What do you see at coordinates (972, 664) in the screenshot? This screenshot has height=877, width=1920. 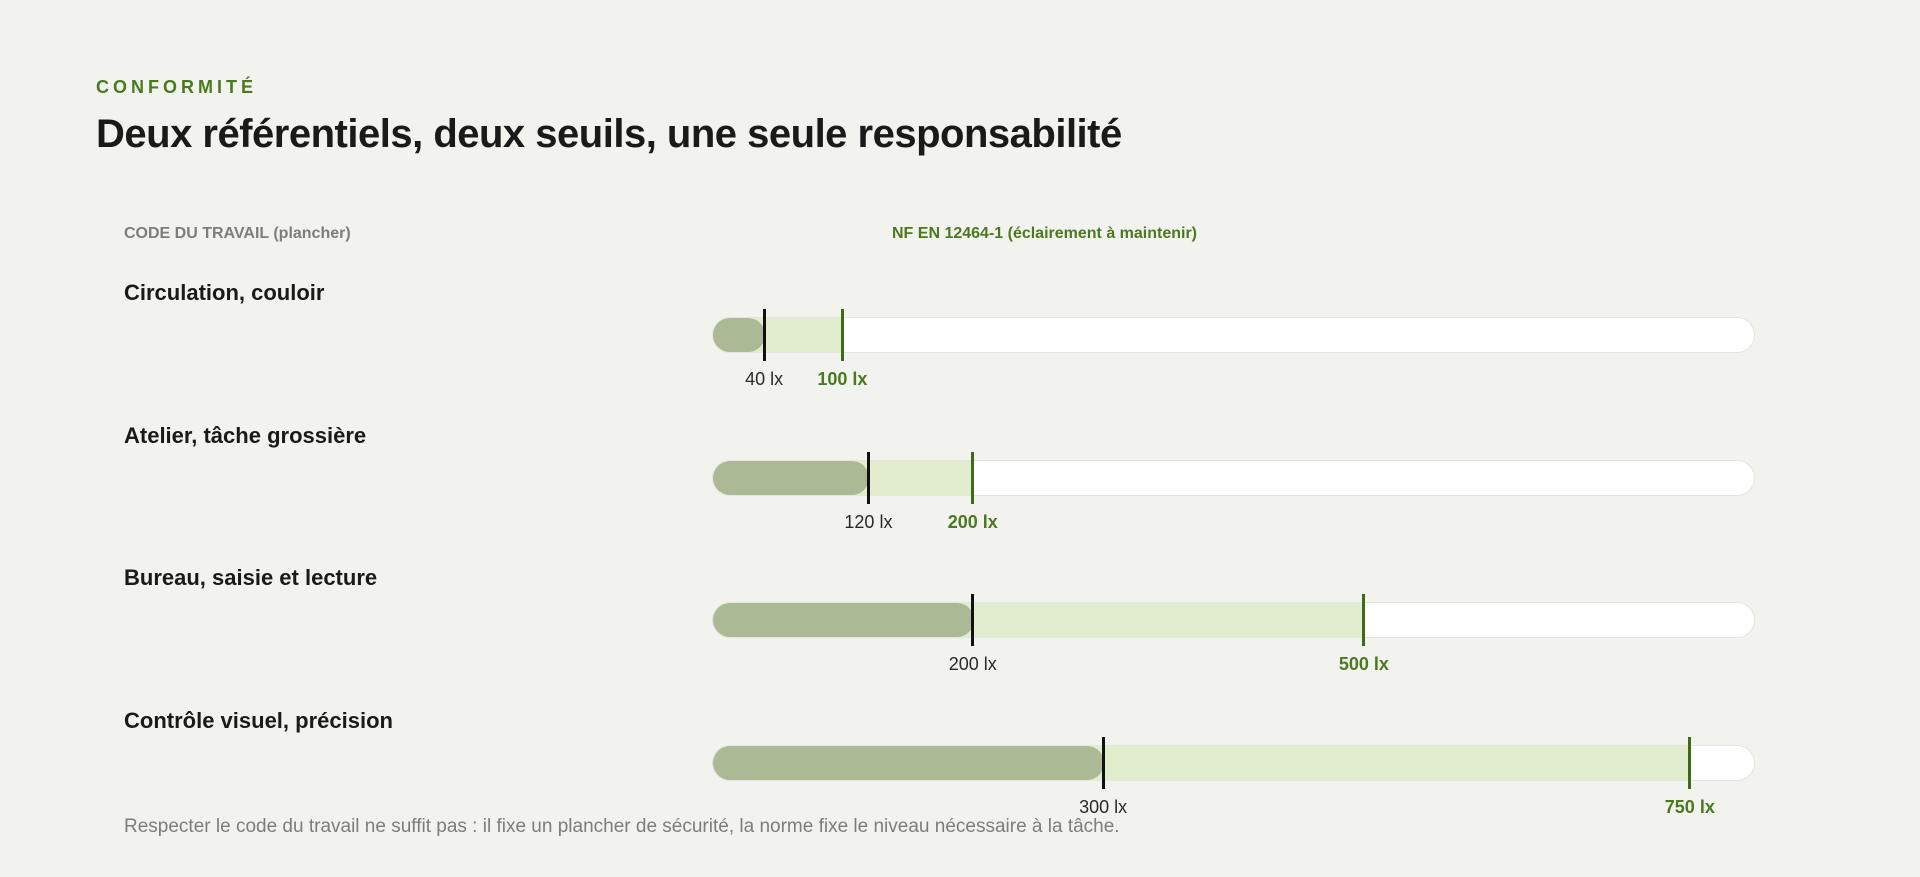 I see `code-value-label: 200 lx` at bounding box center [972, 664].